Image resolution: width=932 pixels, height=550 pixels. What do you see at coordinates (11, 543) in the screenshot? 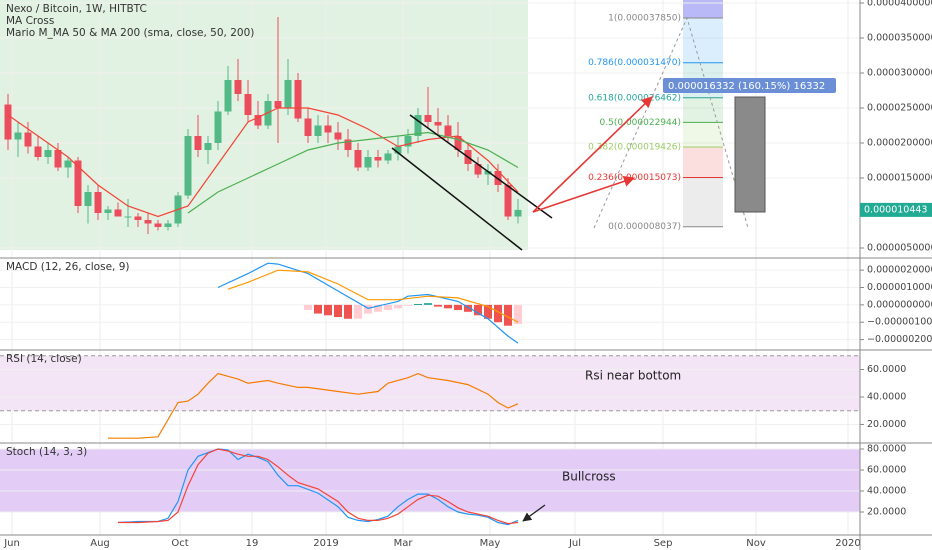
I see `x-tick-label: Jun` at bounding box center [11, 543].